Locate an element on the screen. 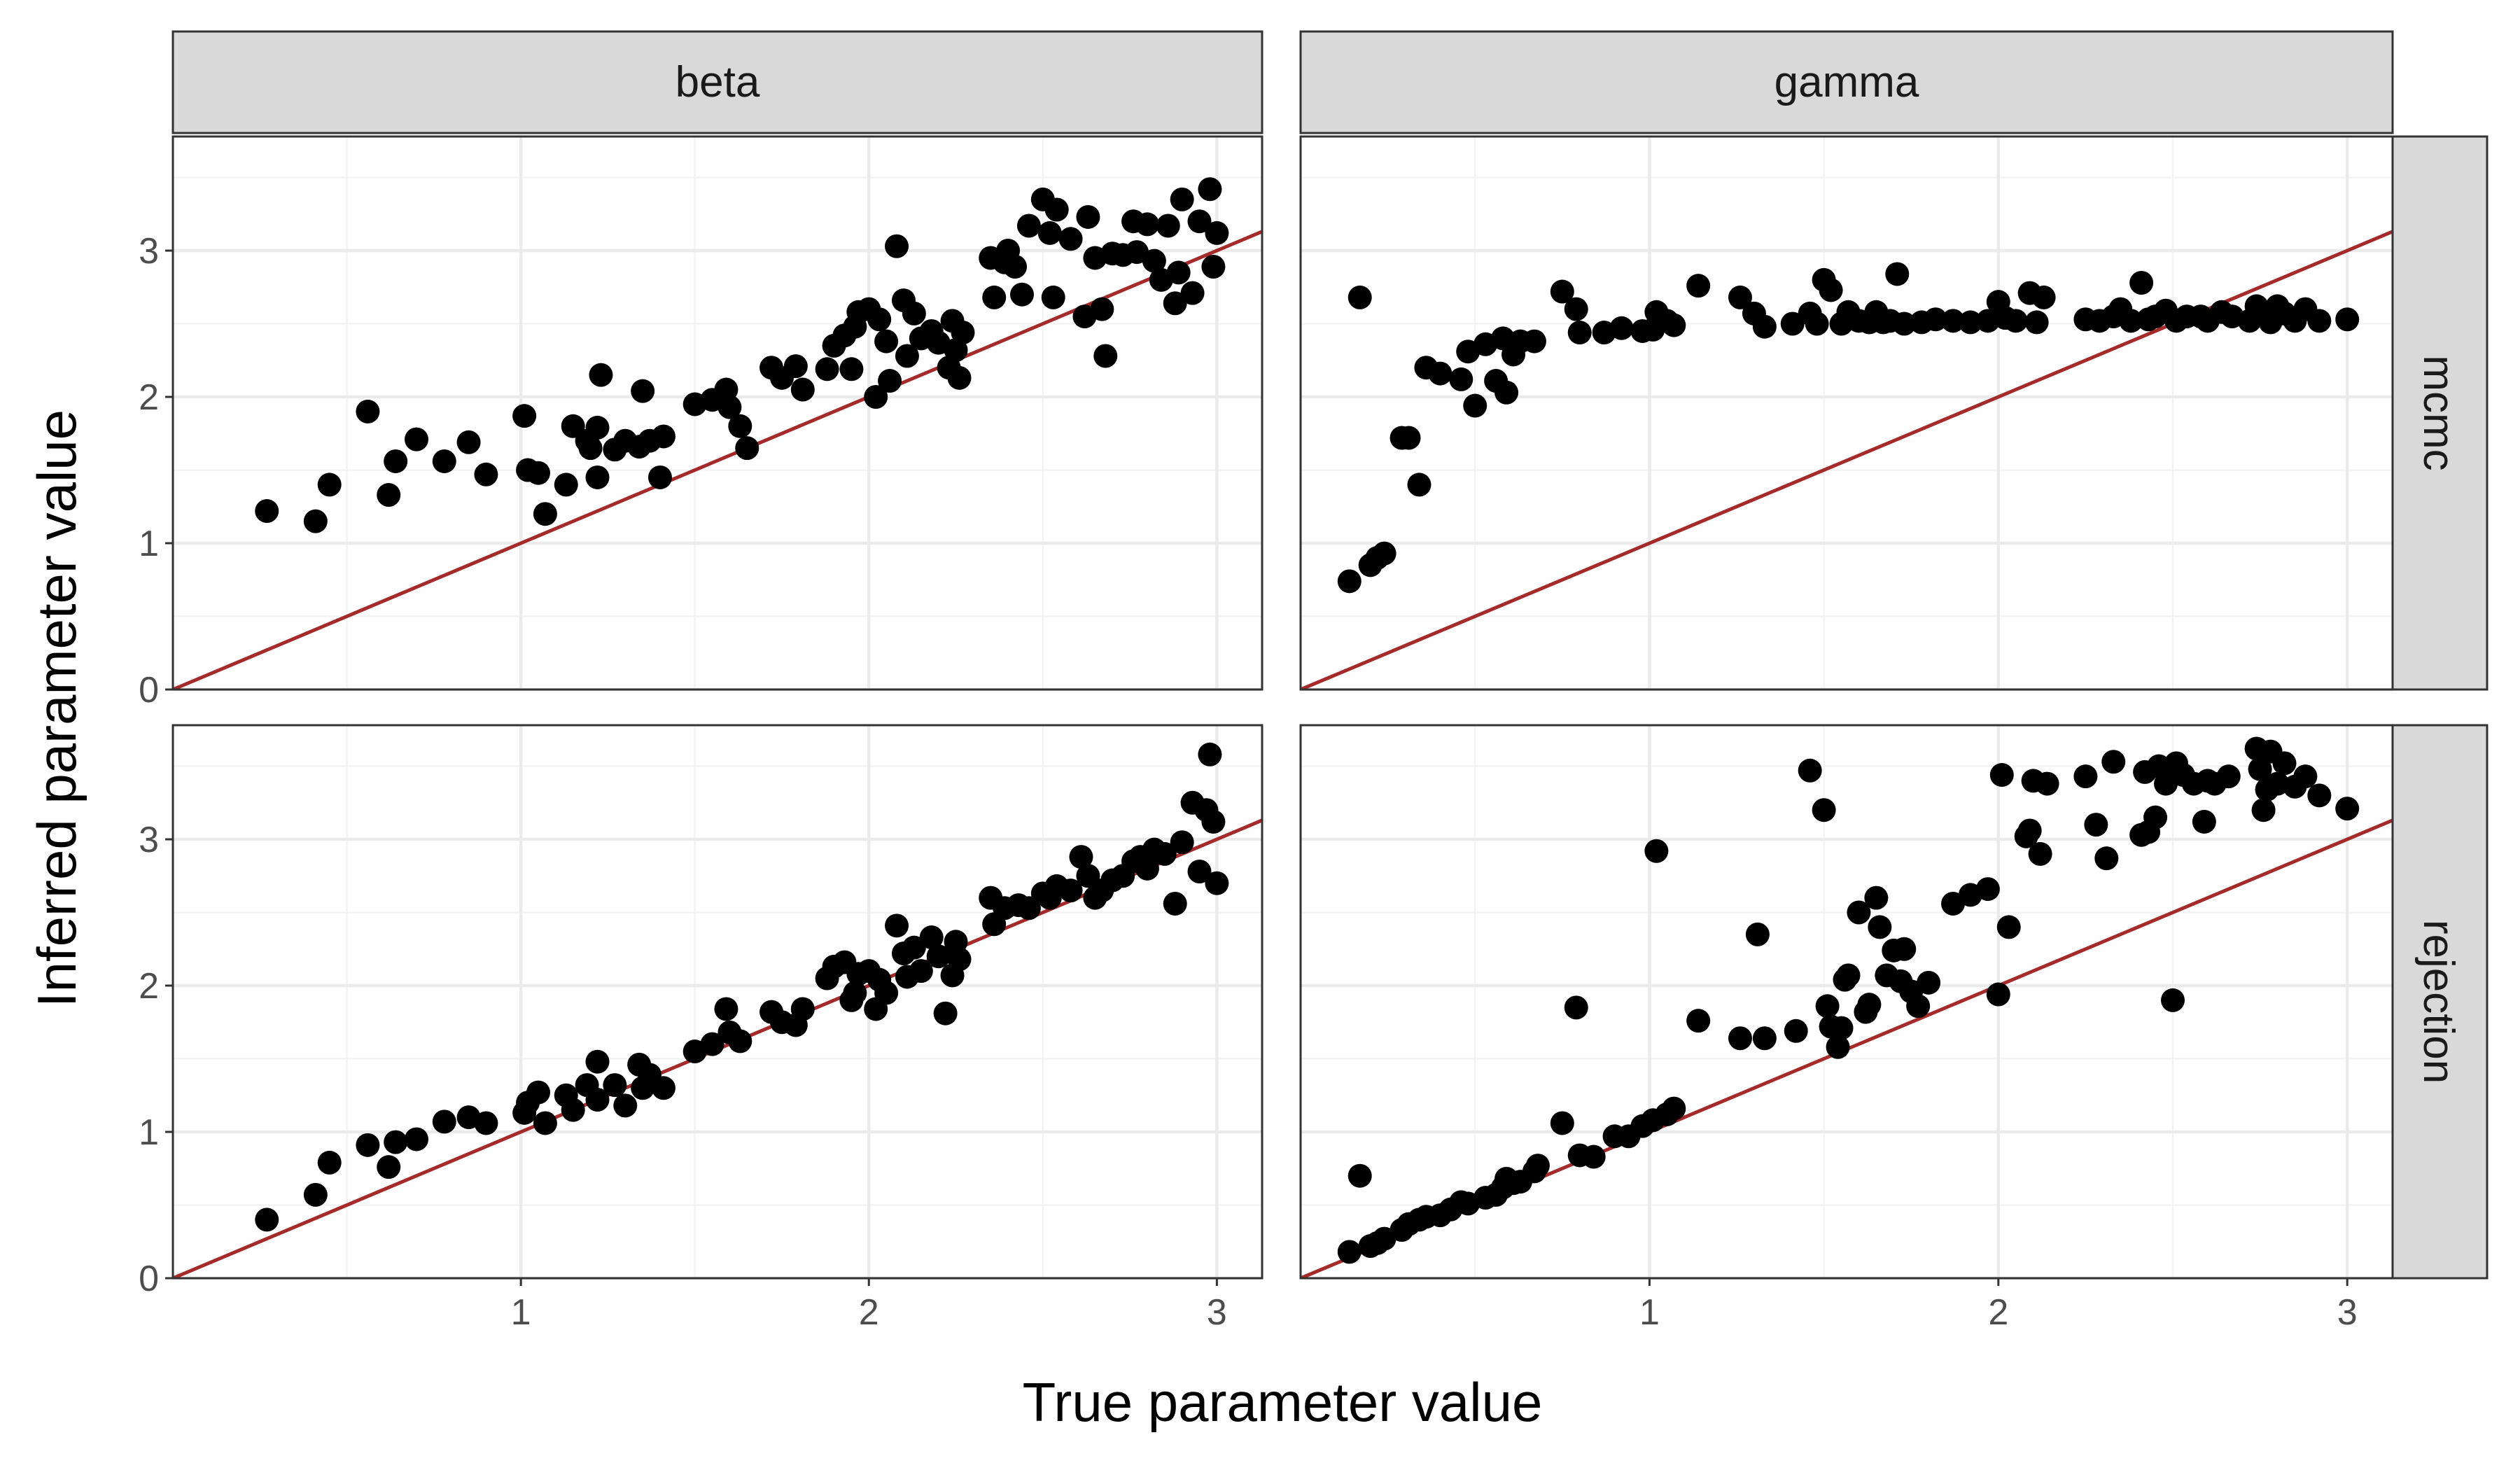  x-tick-label: 3 is located at coordinates (2347, 1312).